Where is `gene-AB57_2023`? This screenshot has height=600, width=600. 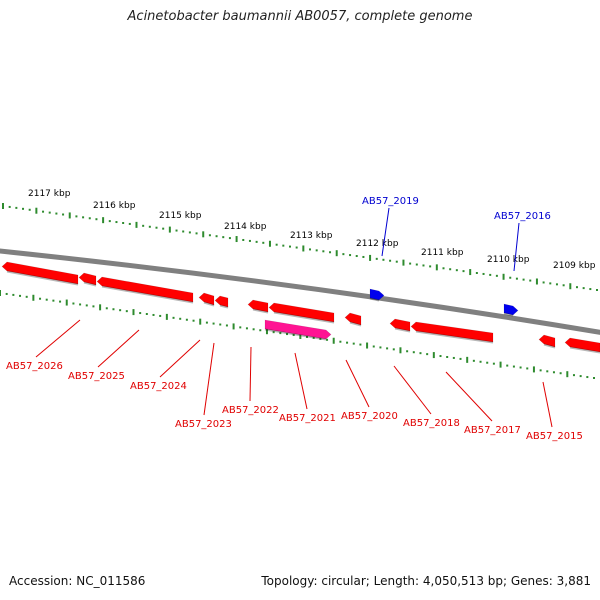
gene-AB57_2023 is located at coordinates (221, 302).